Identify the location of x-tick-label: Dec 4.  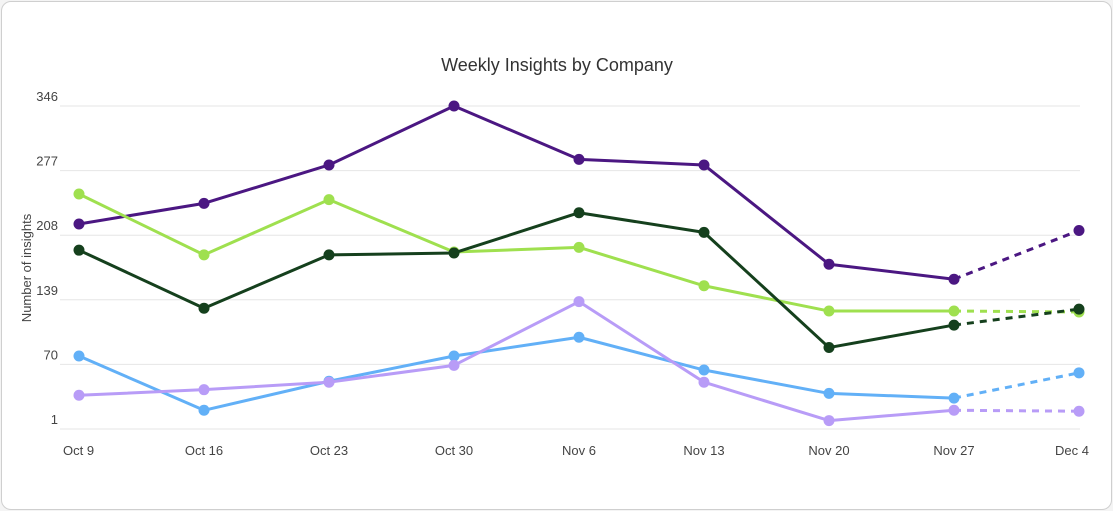
(1072, 450).